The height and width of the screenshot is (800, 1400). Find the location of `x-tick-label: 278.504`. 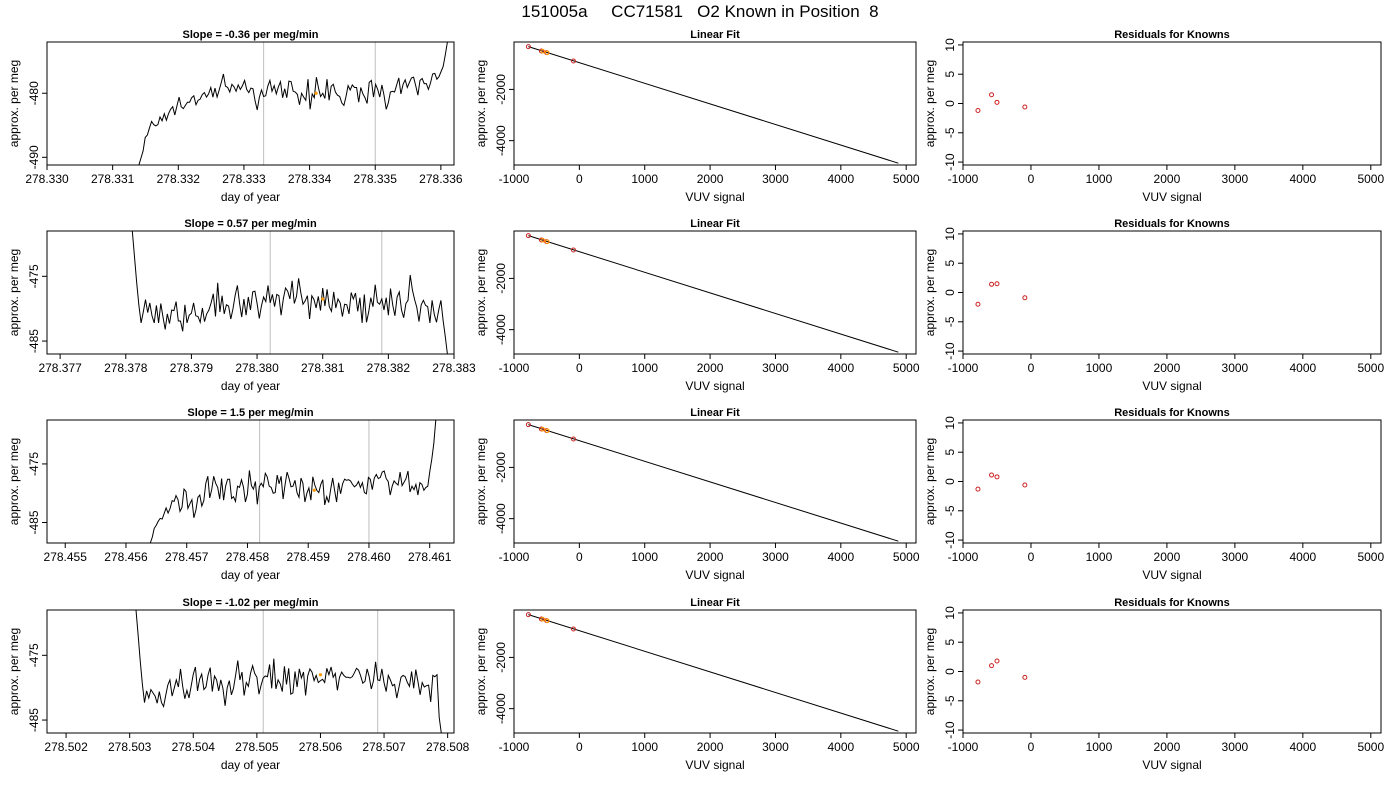

x-tick-label: 278.504 is located at coordinates (194, 747).